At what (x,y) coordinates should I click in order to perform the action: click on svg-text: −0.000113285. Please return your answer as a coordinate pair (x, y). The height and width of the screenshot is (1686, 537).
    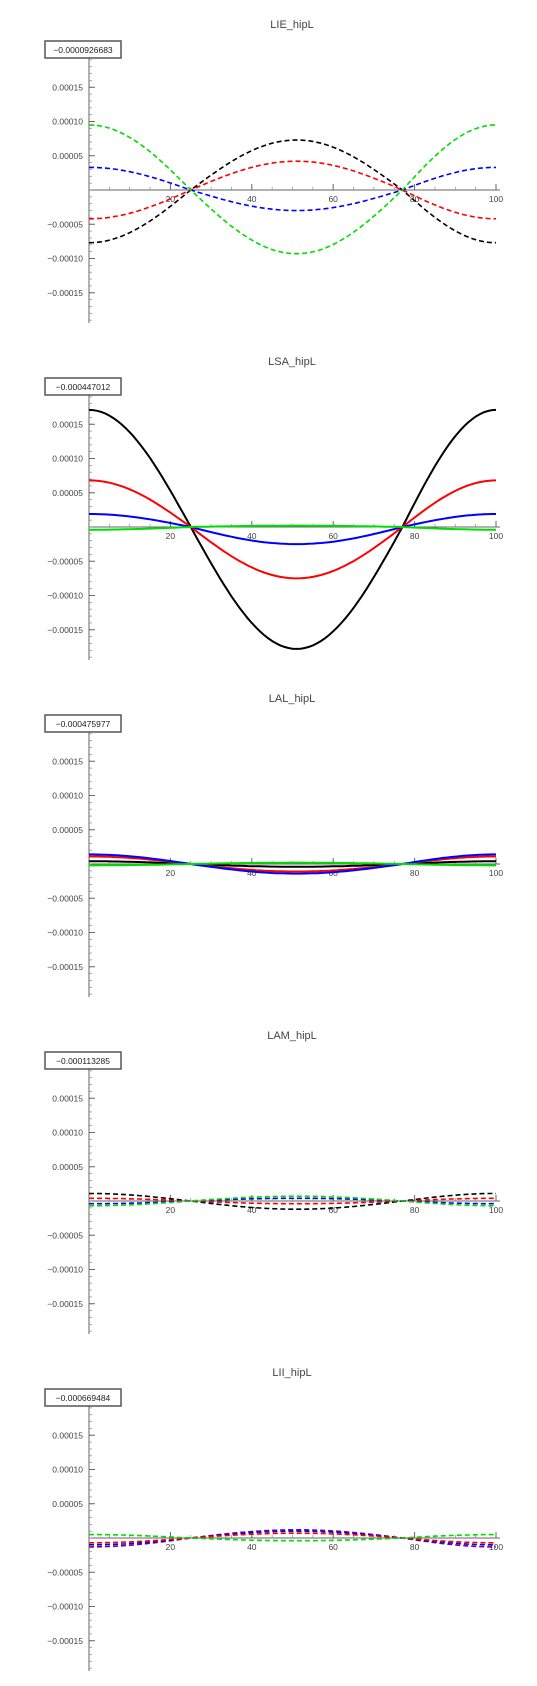
    Looking at the image, I should click on (83, 1061).